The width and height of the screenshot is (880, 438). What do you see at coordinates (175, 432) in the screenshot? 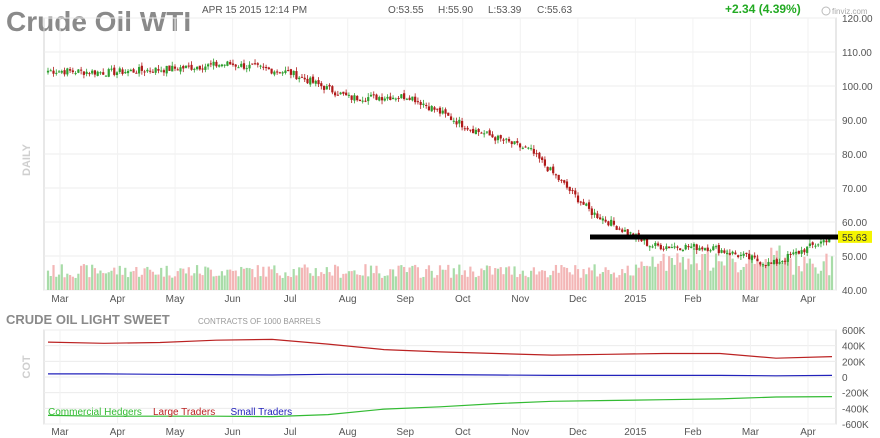
I see `cot-x-tick-label: May` at bounding box center [175, 432].